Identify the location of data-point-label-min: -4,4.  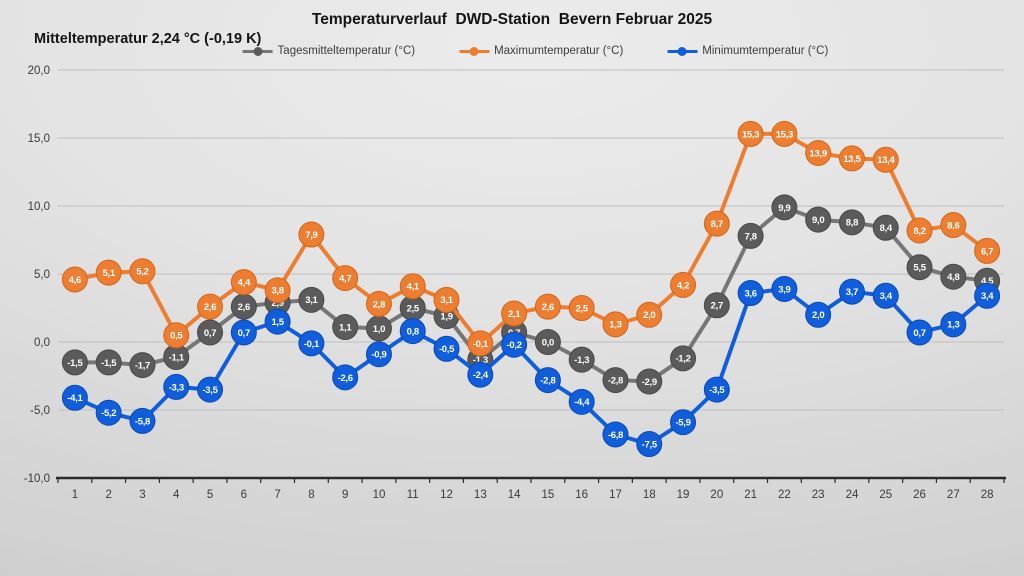
(582, 402).